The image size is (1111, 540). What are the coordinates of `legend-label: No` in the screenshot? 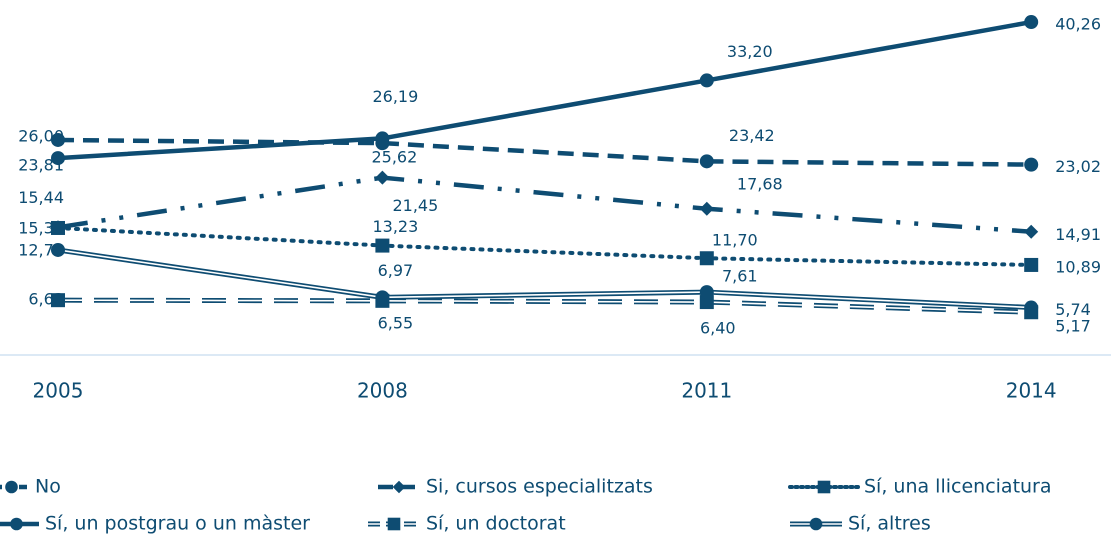 It's located at (48, 487).